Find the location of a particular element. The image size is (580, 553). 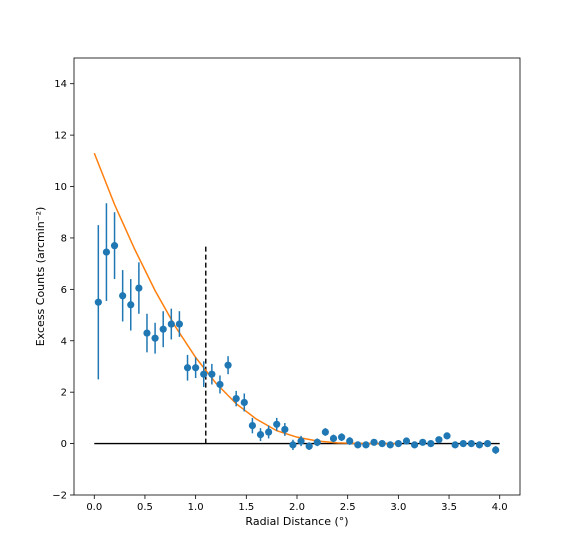

y-tick-label: 2 is located at coordinates (64, 393).